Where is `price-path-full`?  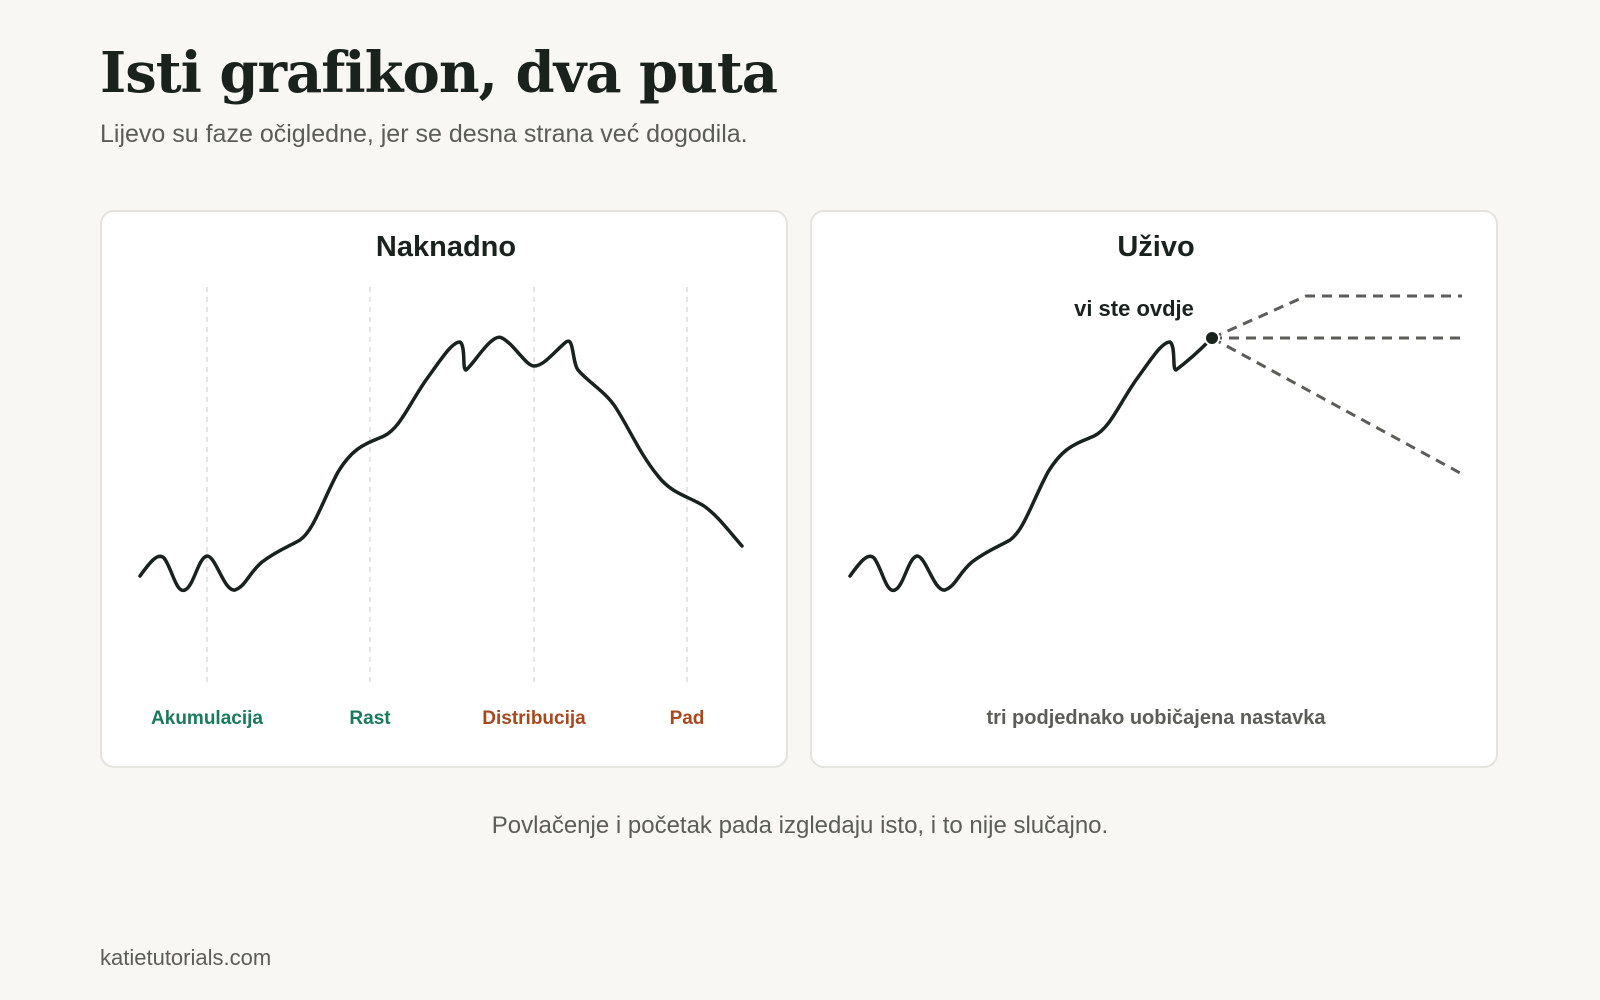 price-path-full is located at coordinates (441, 463).